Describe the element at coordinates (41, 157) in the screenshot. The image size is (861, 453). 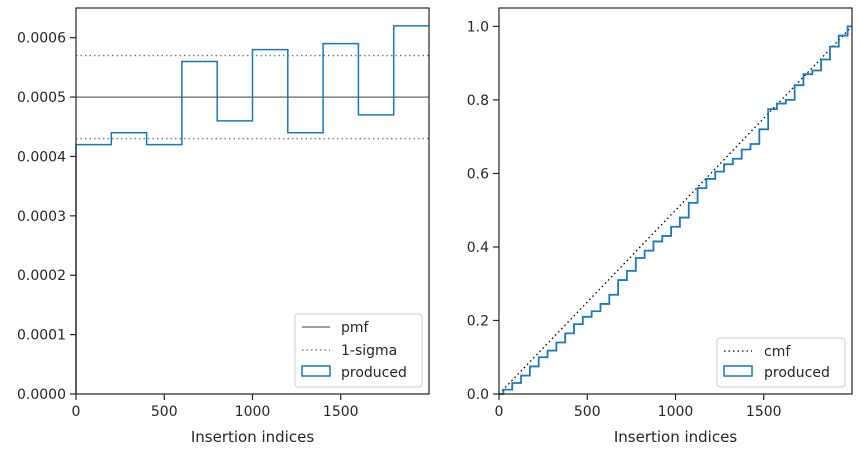
I see `y-tick-label: 0.0004` at that location.